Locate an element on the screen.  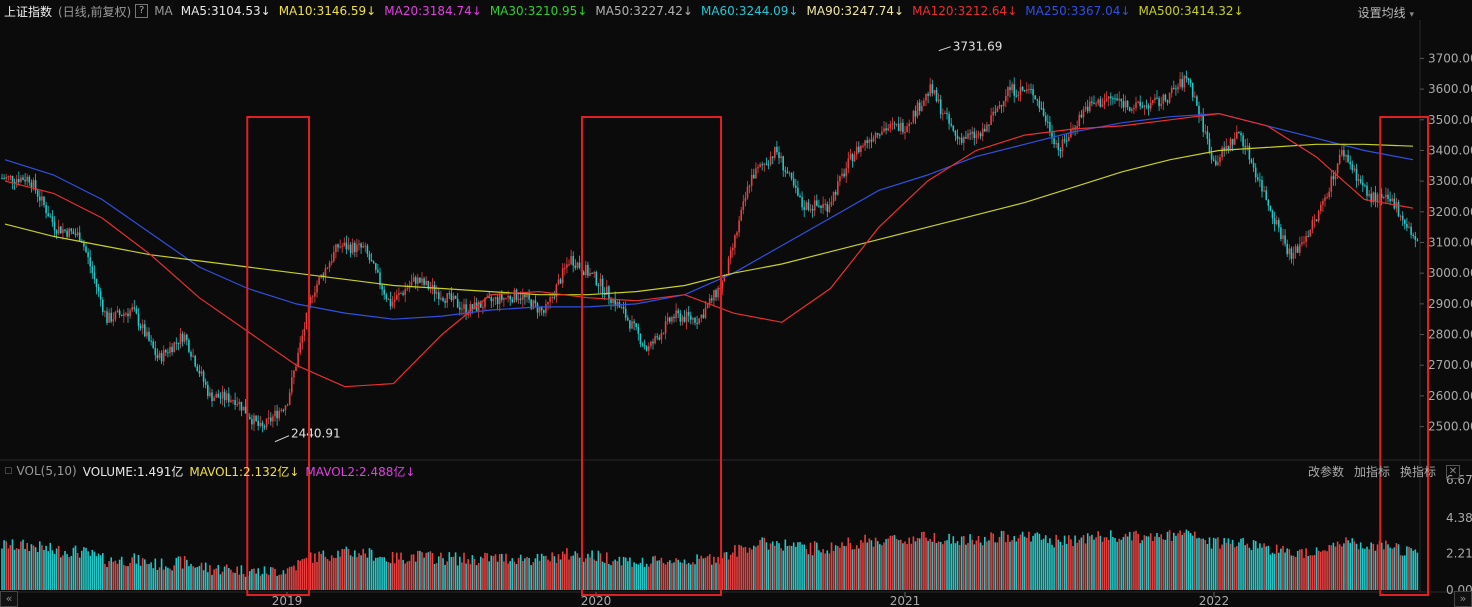
scroll-right-icon: » is located at coordinates (1463, 599).